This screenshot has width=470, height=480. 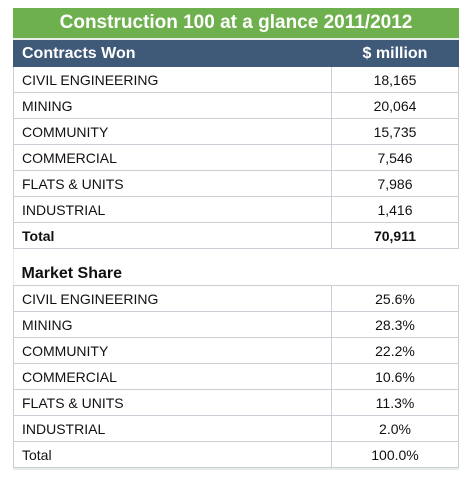 What do you see at coordinates (395, 131) in the screenshot?
I see `value-cell: 15,735` at bounding box center [395, 131].